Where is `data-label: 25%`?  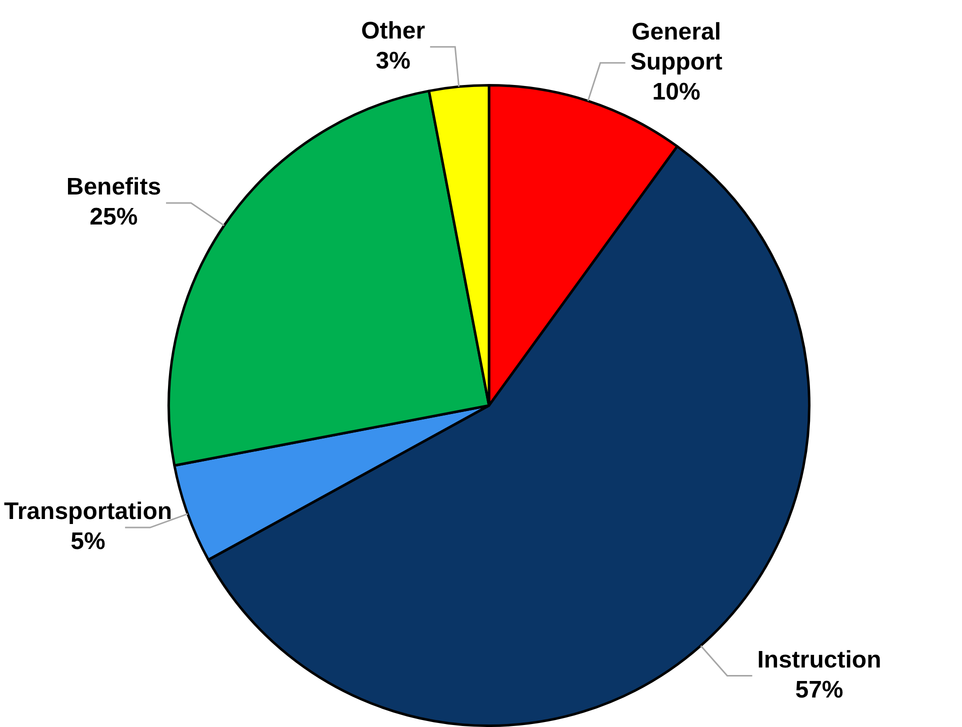 data-label: 25% is located at coordinates (114, 217).